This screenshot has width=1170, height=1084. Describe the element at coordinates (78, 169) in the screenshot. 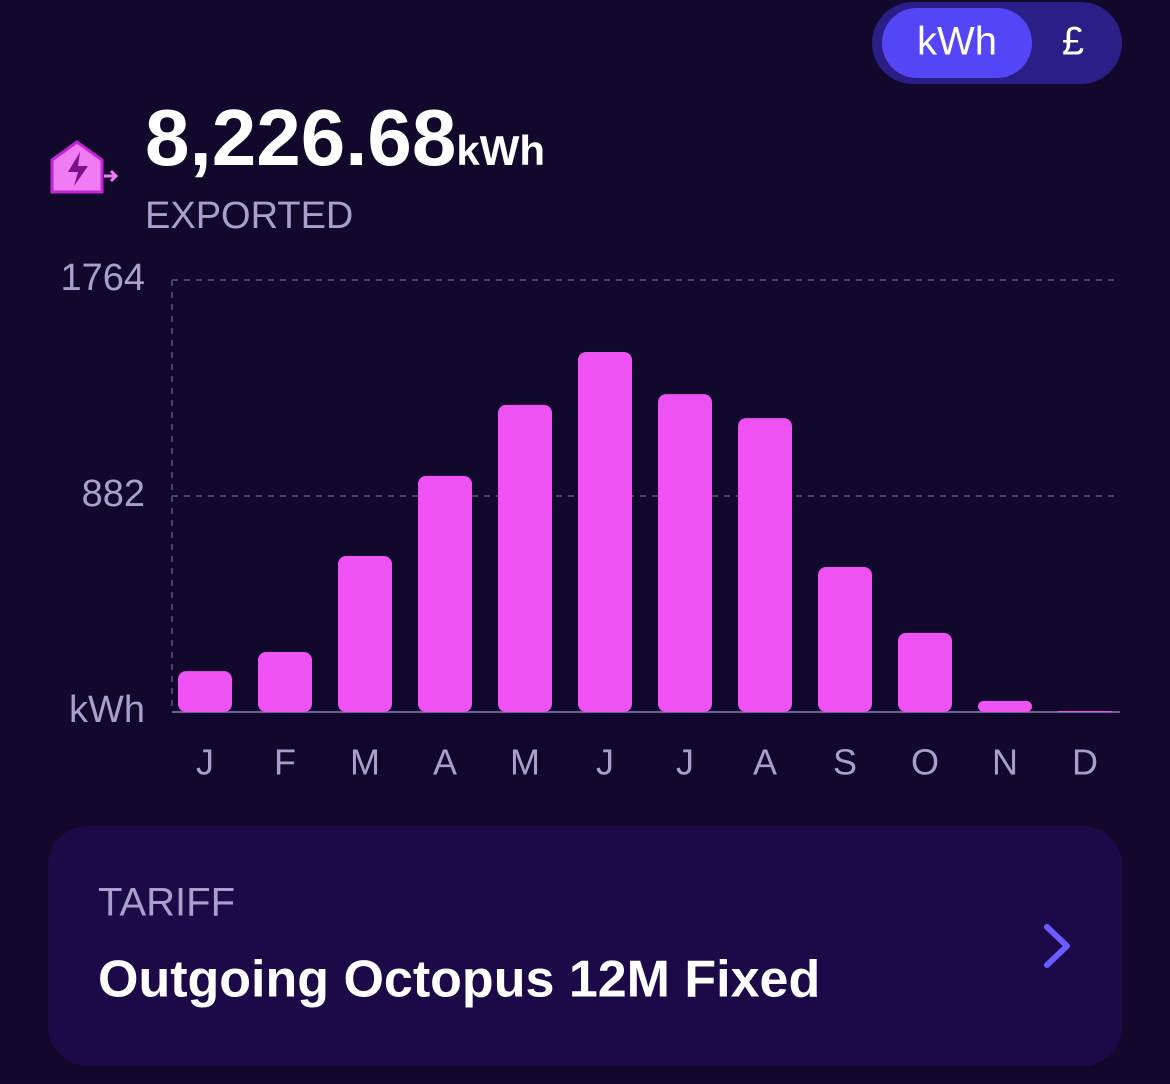

I see `bolt` at that location.